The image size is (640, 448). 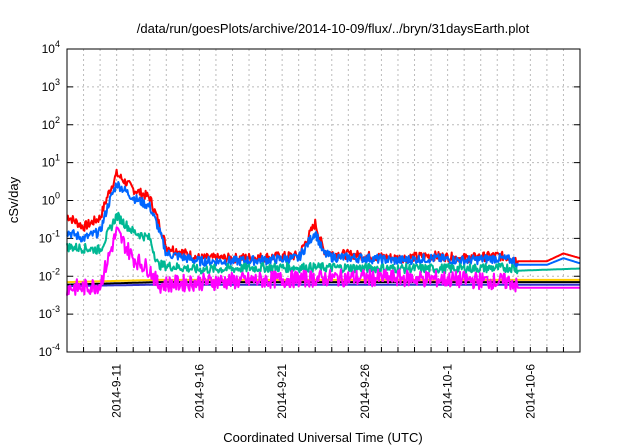 I want to click on y-tick-label: 10⁻⁴, so click(x=49, y=350).